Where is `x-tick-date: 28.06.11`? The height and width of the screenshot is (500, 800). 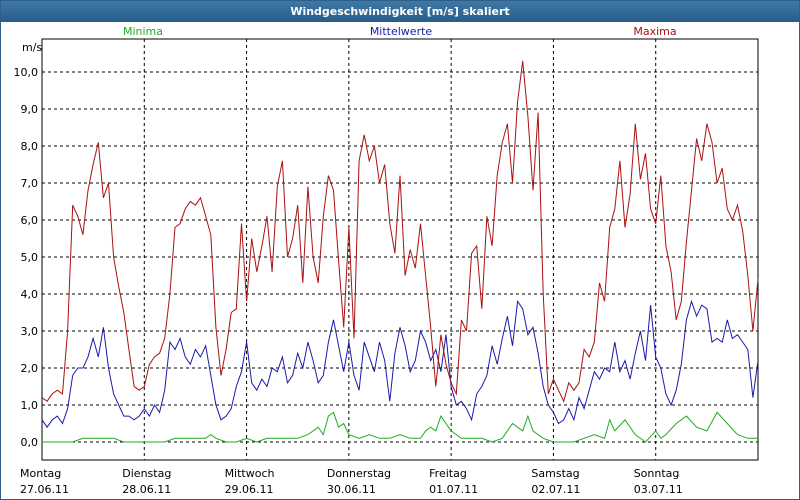
x-tick-date: 28.06.11 is located at coordinates (146, 489).